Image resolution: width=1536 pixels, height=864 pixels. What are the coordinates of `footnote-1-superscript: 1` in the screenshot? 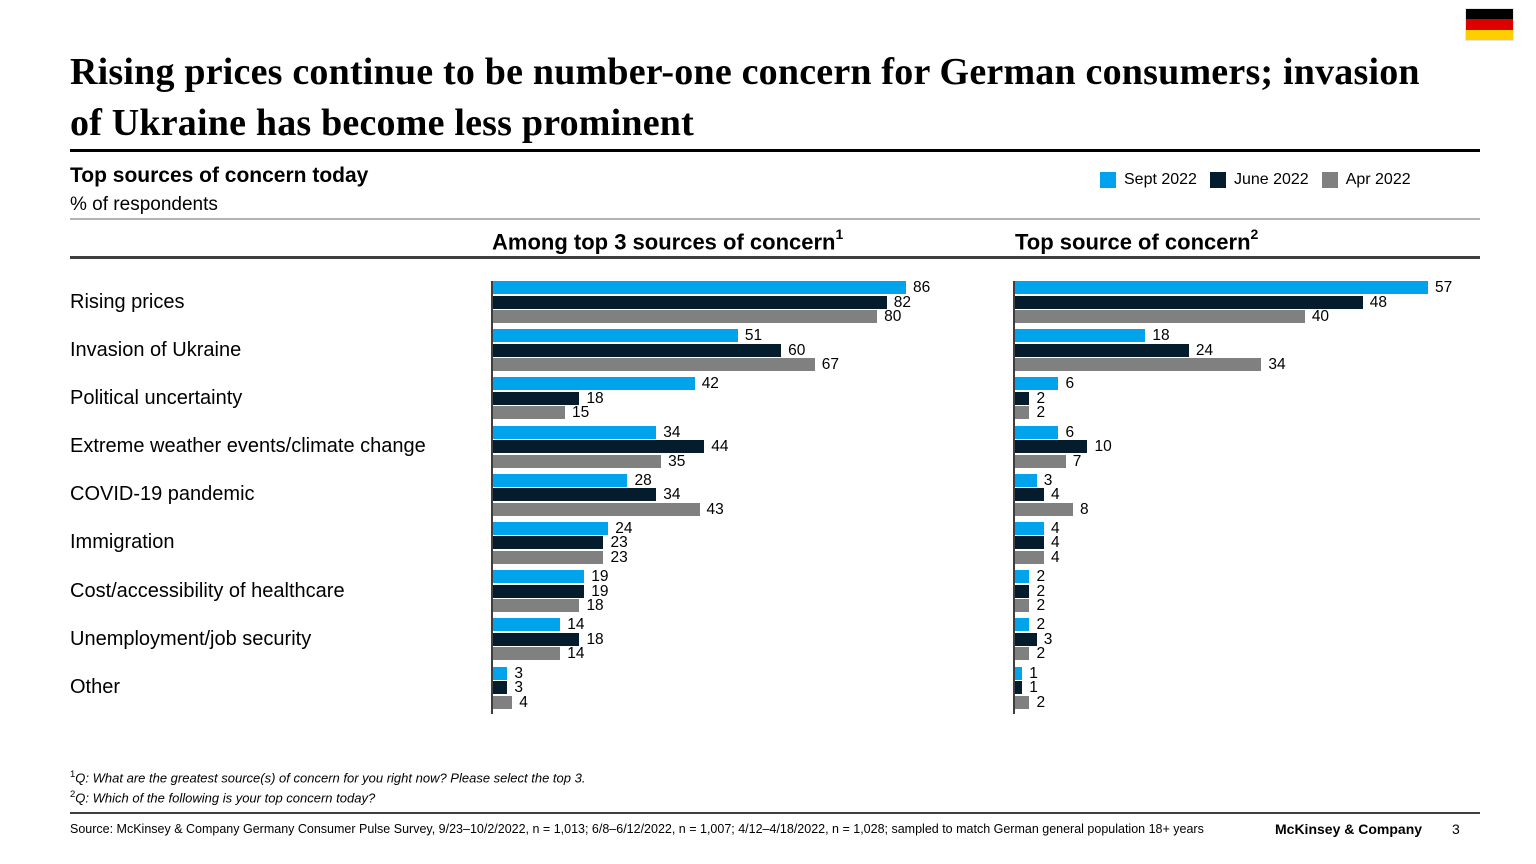 It's located at (73, 774).